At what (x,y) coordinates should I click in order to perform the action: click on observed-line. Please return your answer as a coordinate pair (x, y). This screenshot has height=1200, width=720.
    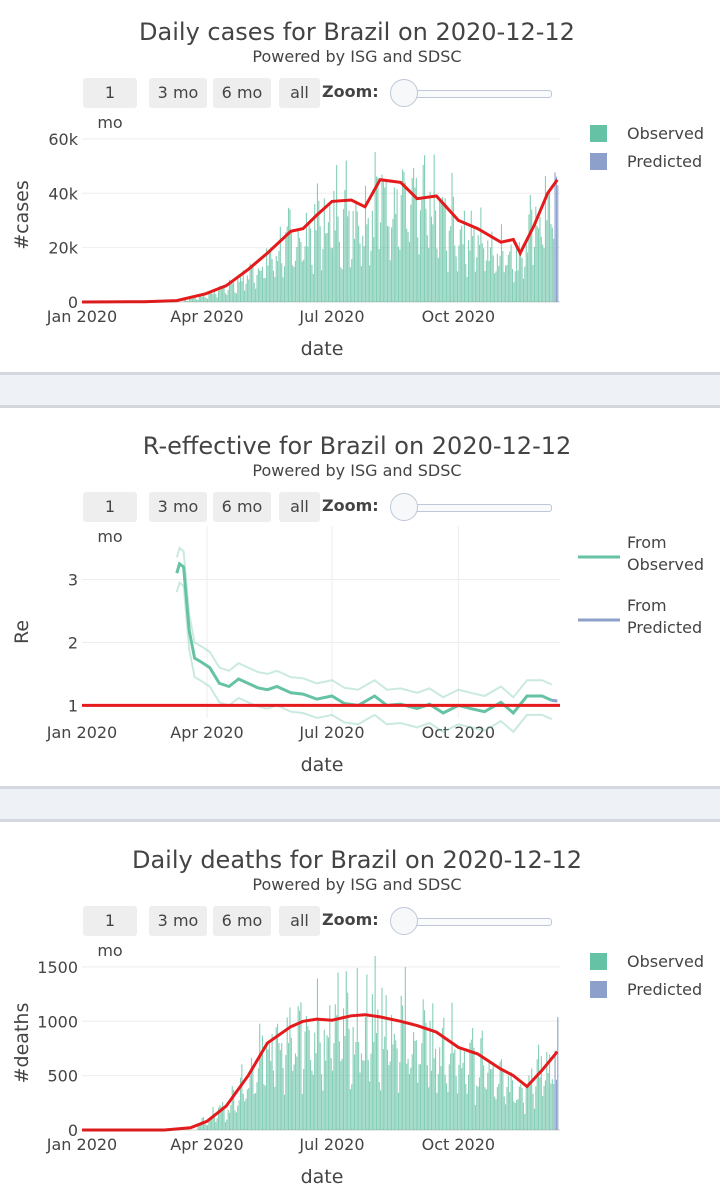
    Looking at the image, I should click on (364, 638).